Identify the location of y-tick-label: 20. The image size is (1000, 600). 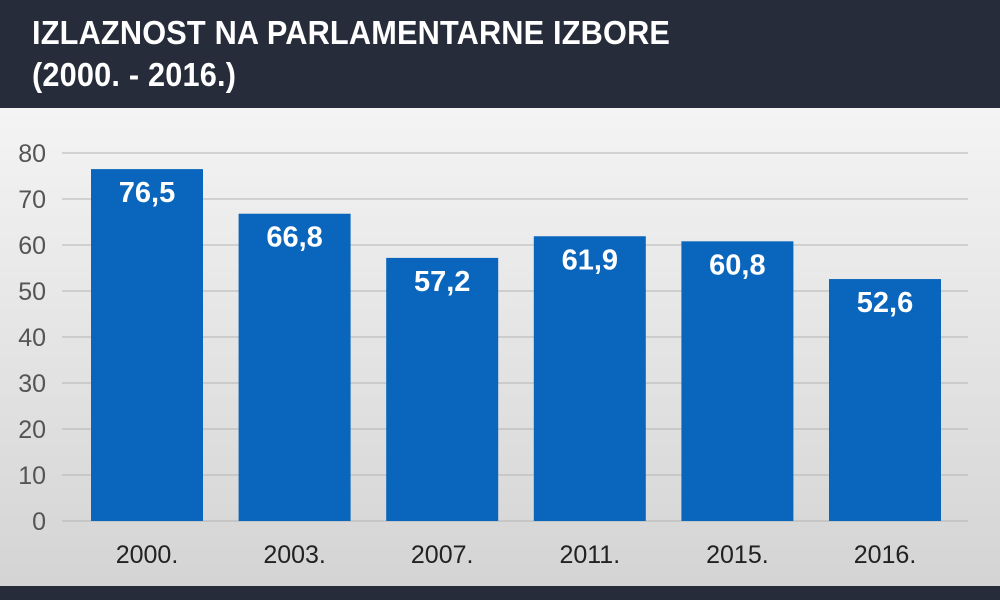
(32, 430).